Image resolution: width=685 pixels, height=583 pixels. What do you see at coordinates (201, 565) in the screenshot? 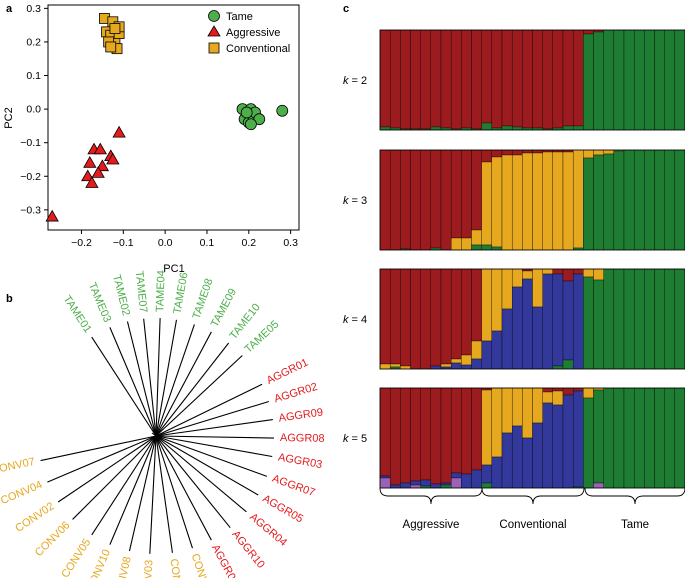
I see `tree-tip-label: CONV01` at bounding box center [201, 565].